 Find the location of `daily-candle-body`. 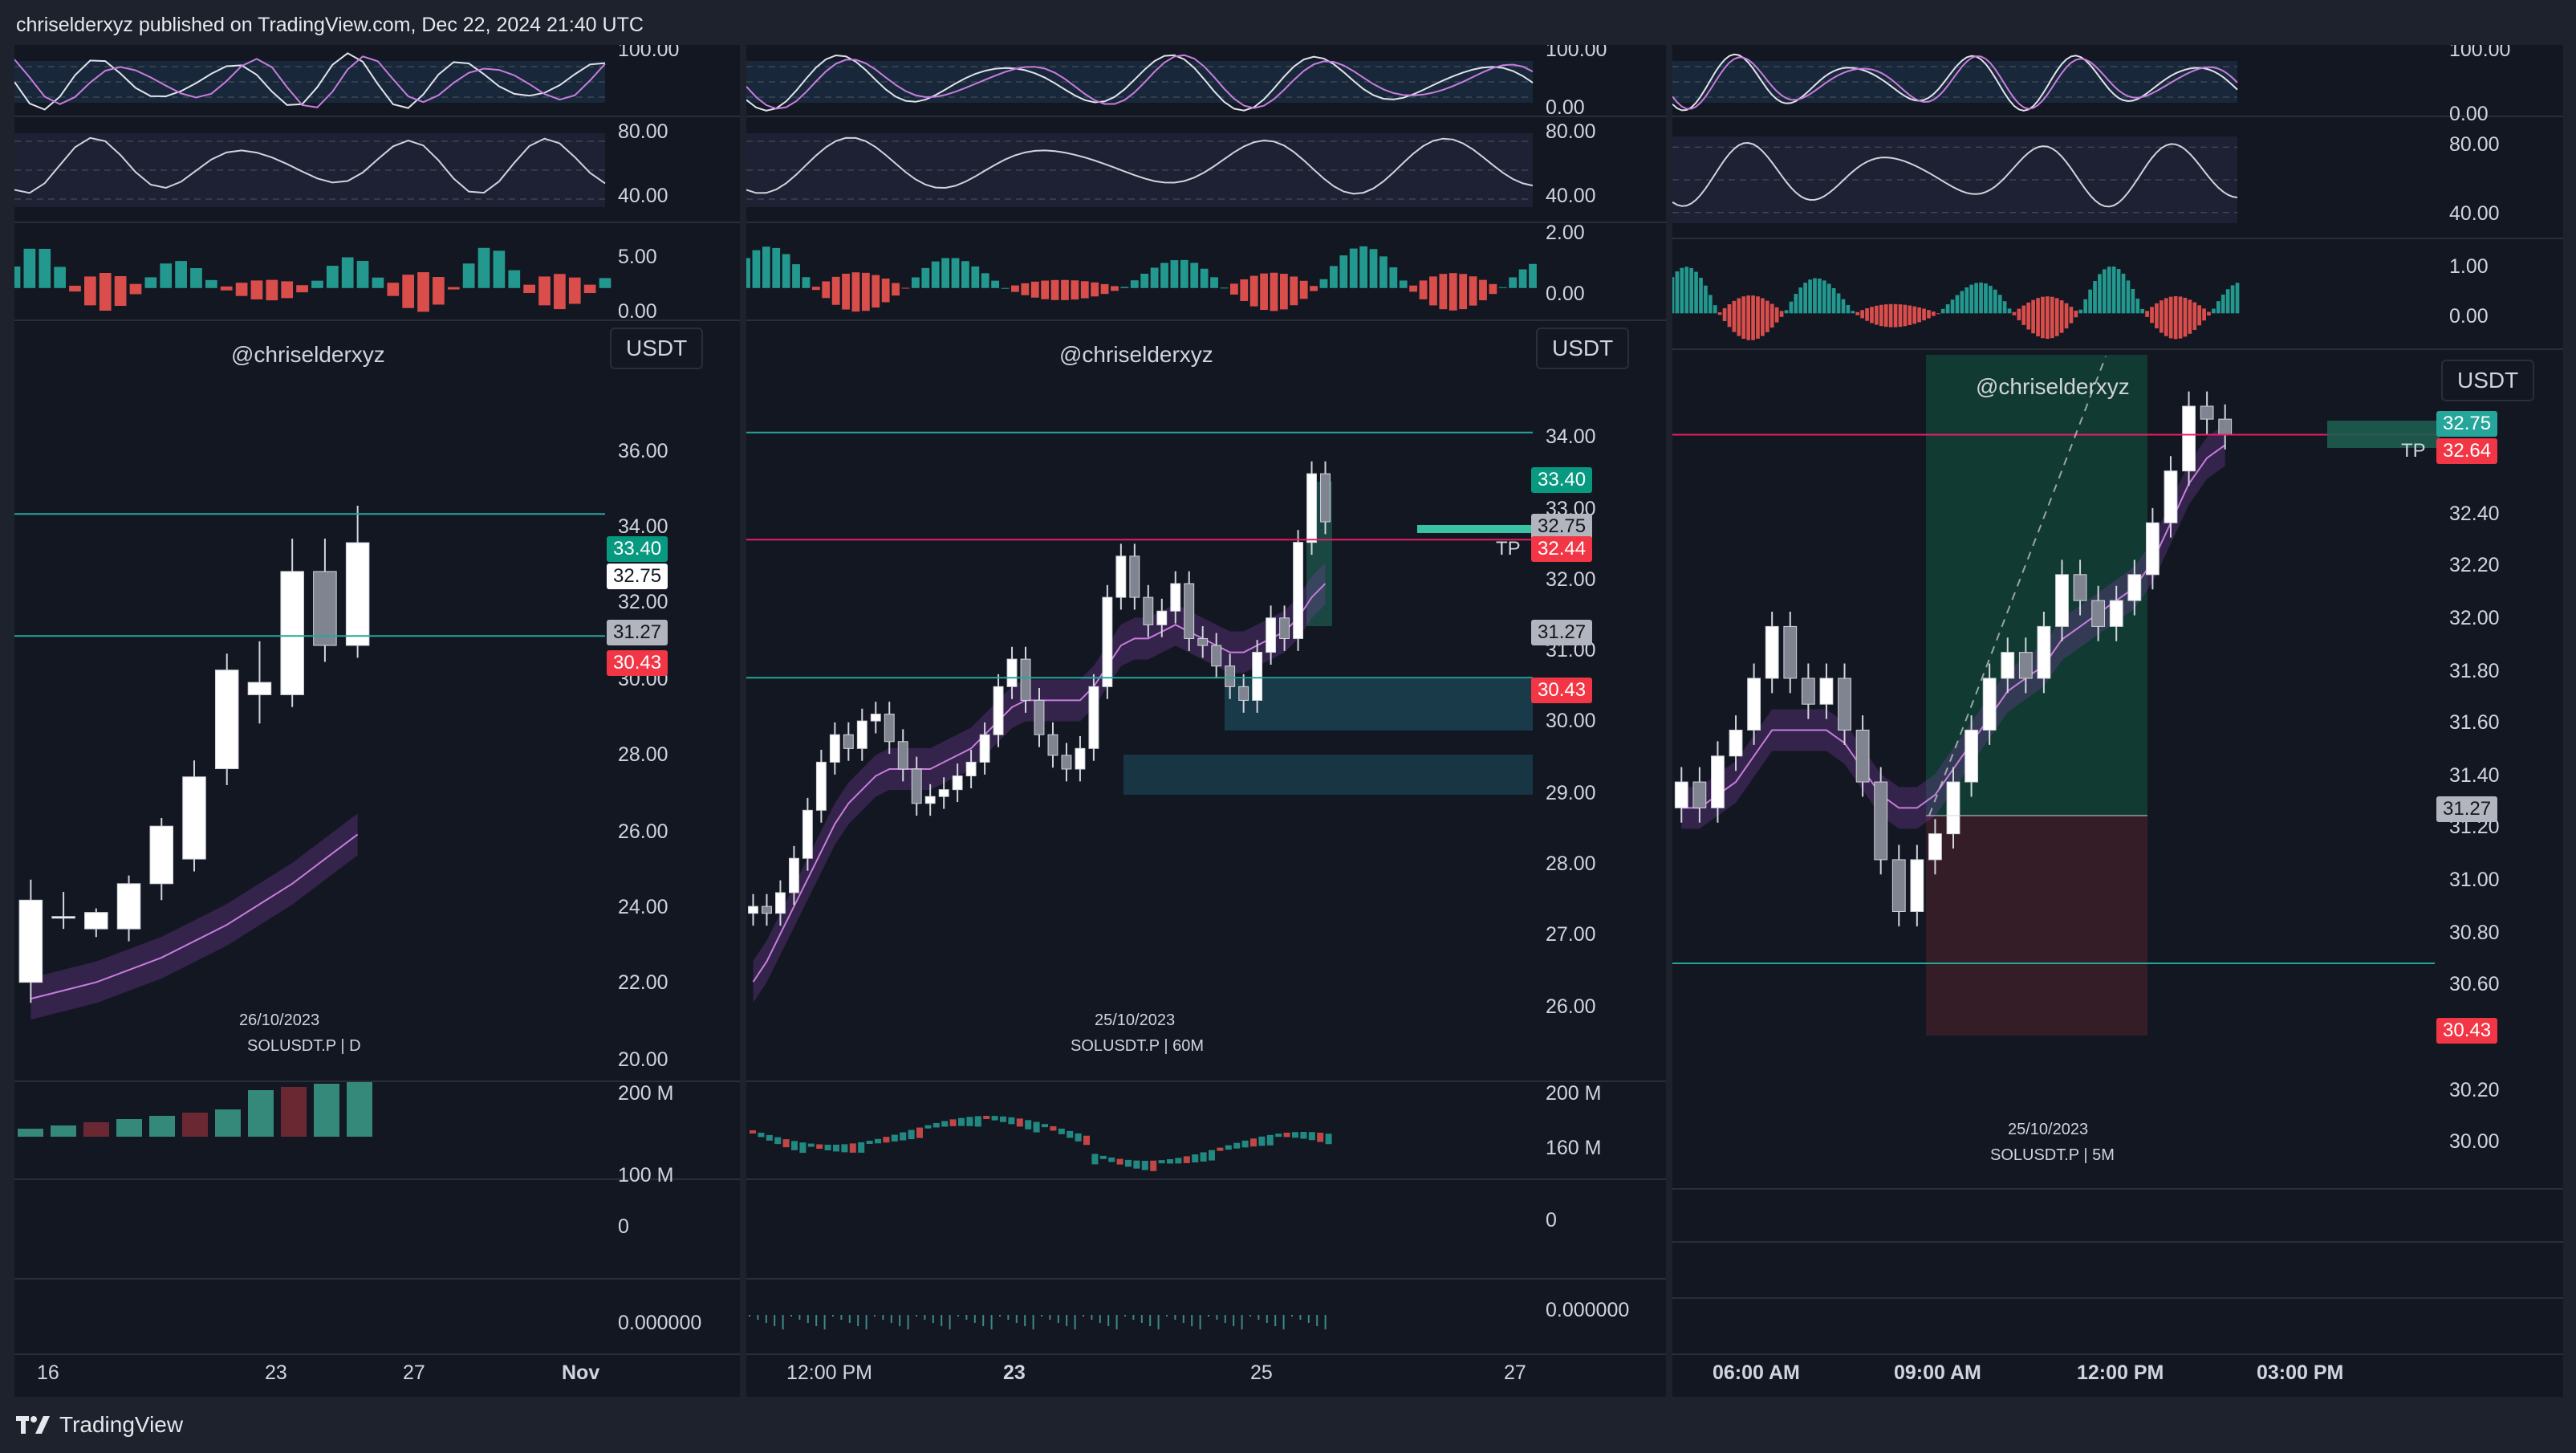

daily-candle-body is located at coordinates (194, 818).